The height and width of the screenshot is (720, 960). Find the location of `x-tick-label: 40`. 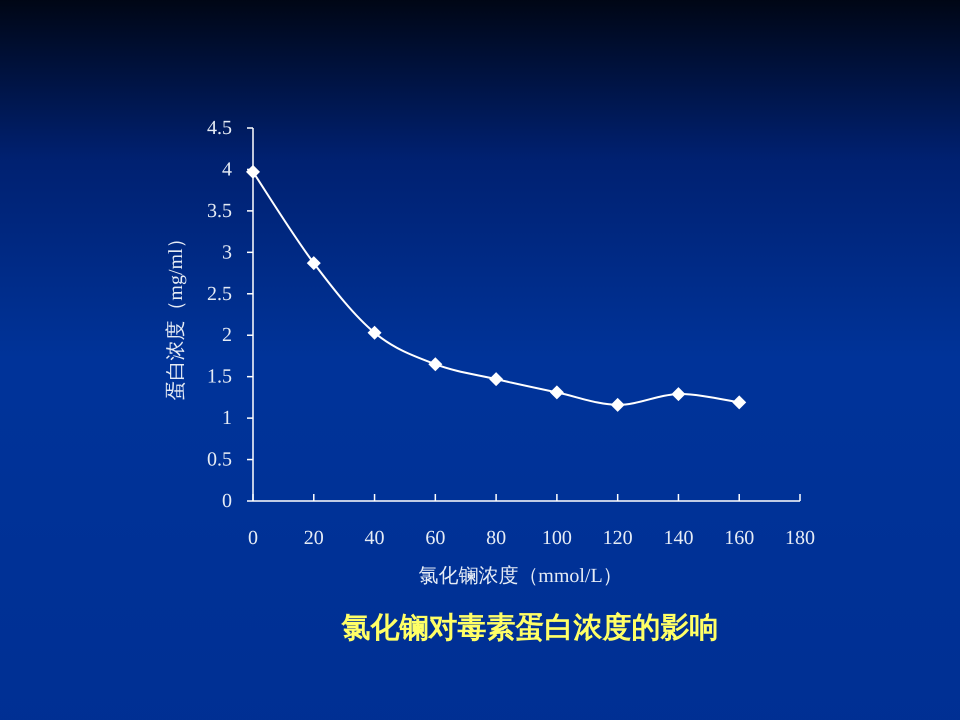

x-tick-label: 40 is located at coordinates (374, 538).